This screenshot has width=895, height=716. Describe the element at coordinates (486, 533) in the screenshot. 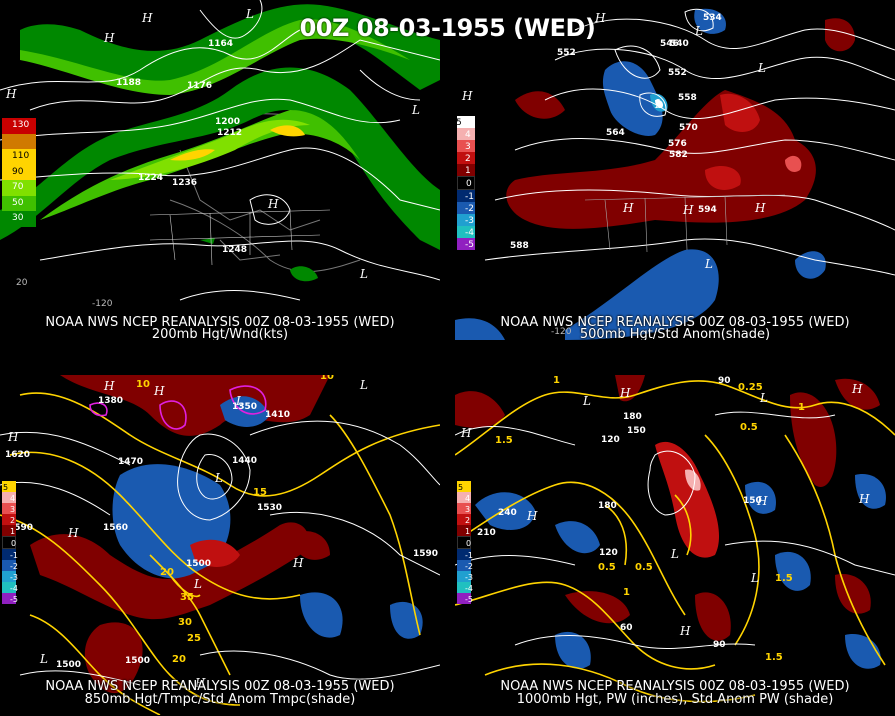

I see `height-label: 210` at that location.